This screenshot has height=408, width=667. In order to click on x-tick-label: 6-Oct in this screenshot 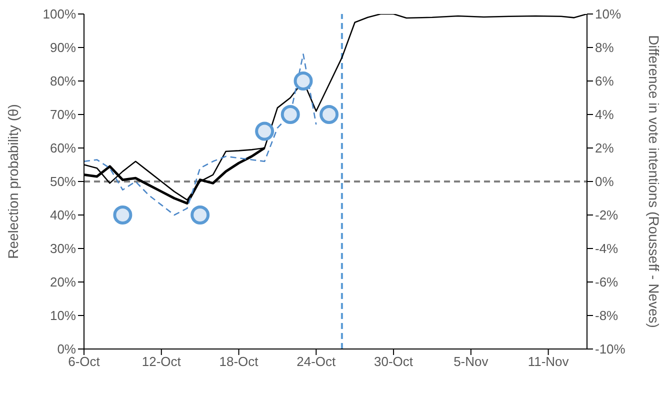, I will do `click(84, 362)`.